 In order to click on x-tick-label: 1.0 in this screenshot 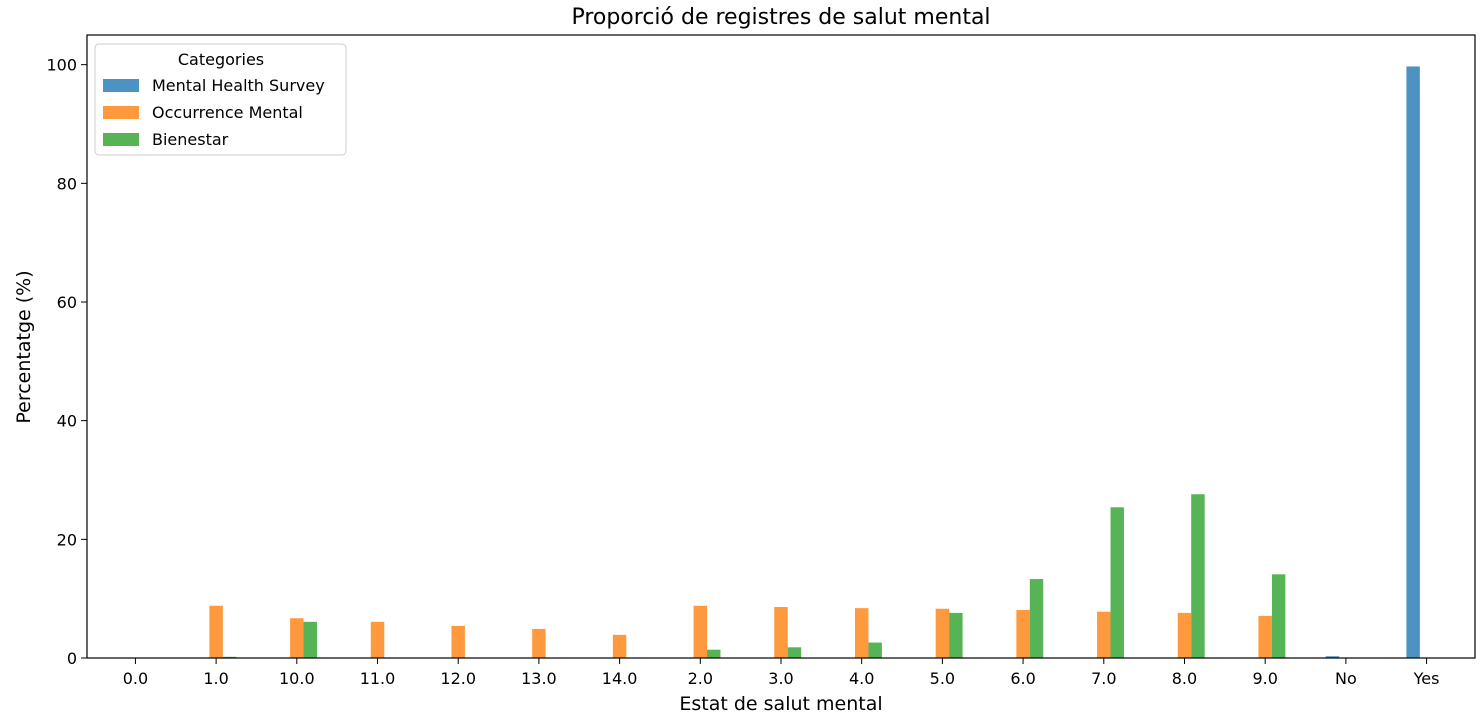, I will do `click(215, 678)`.